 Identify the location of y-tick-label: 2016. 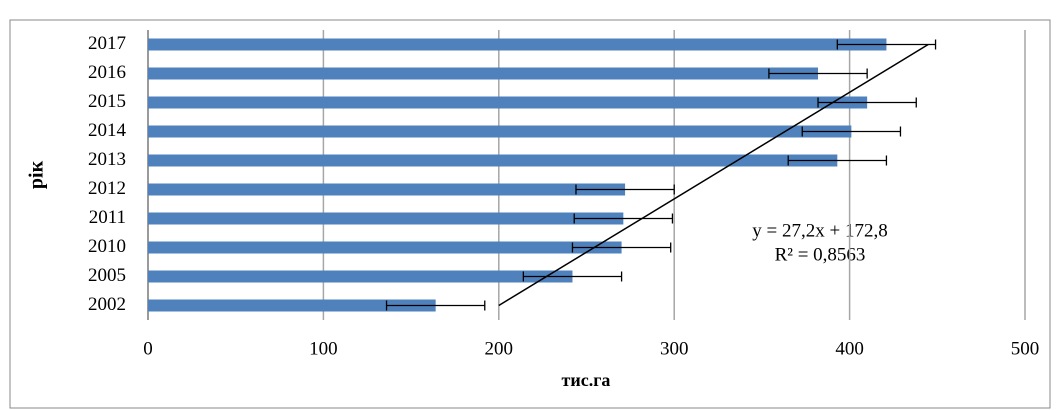
(107, 72).